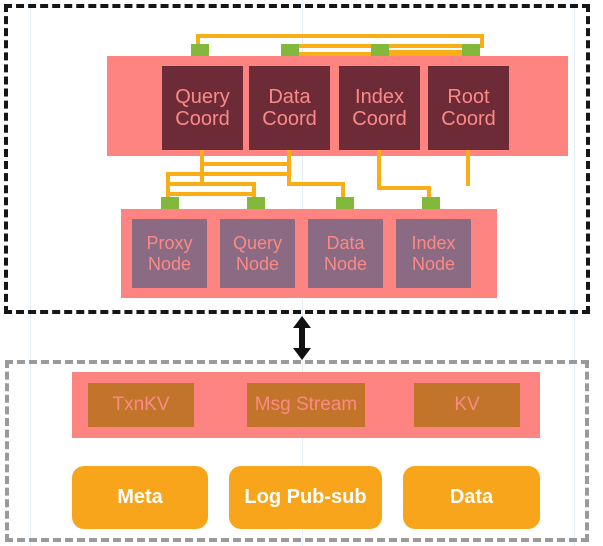 This screenshot has width=603, height=546. I want to click on backend-label-line1: Data, so click(471, 497).